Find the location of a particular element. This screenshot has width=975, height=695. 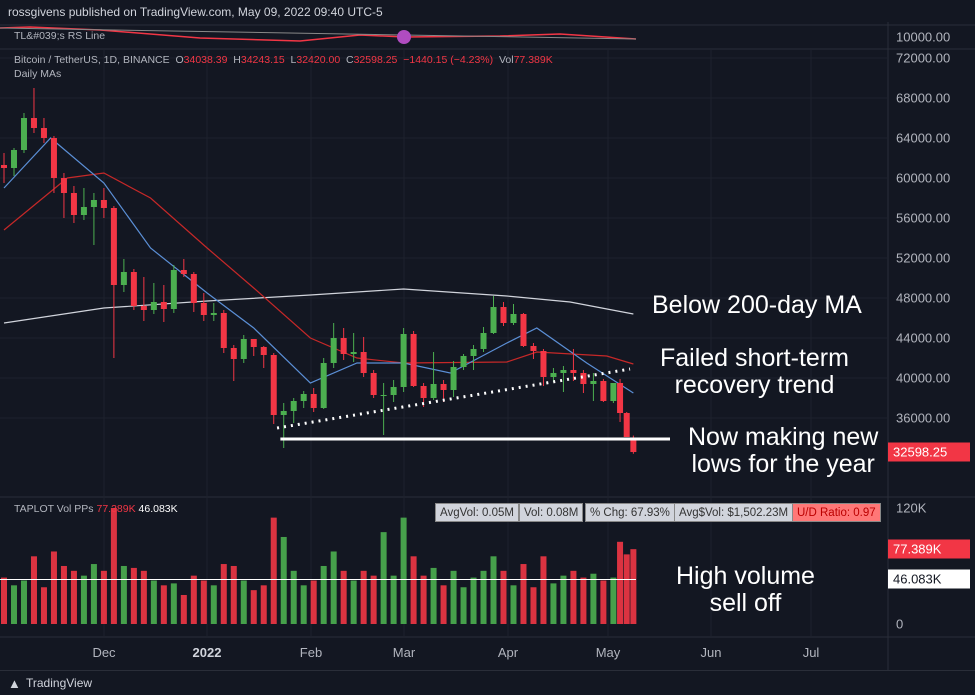

time-axis-tick: Mar is located at coordinates (404, 652).